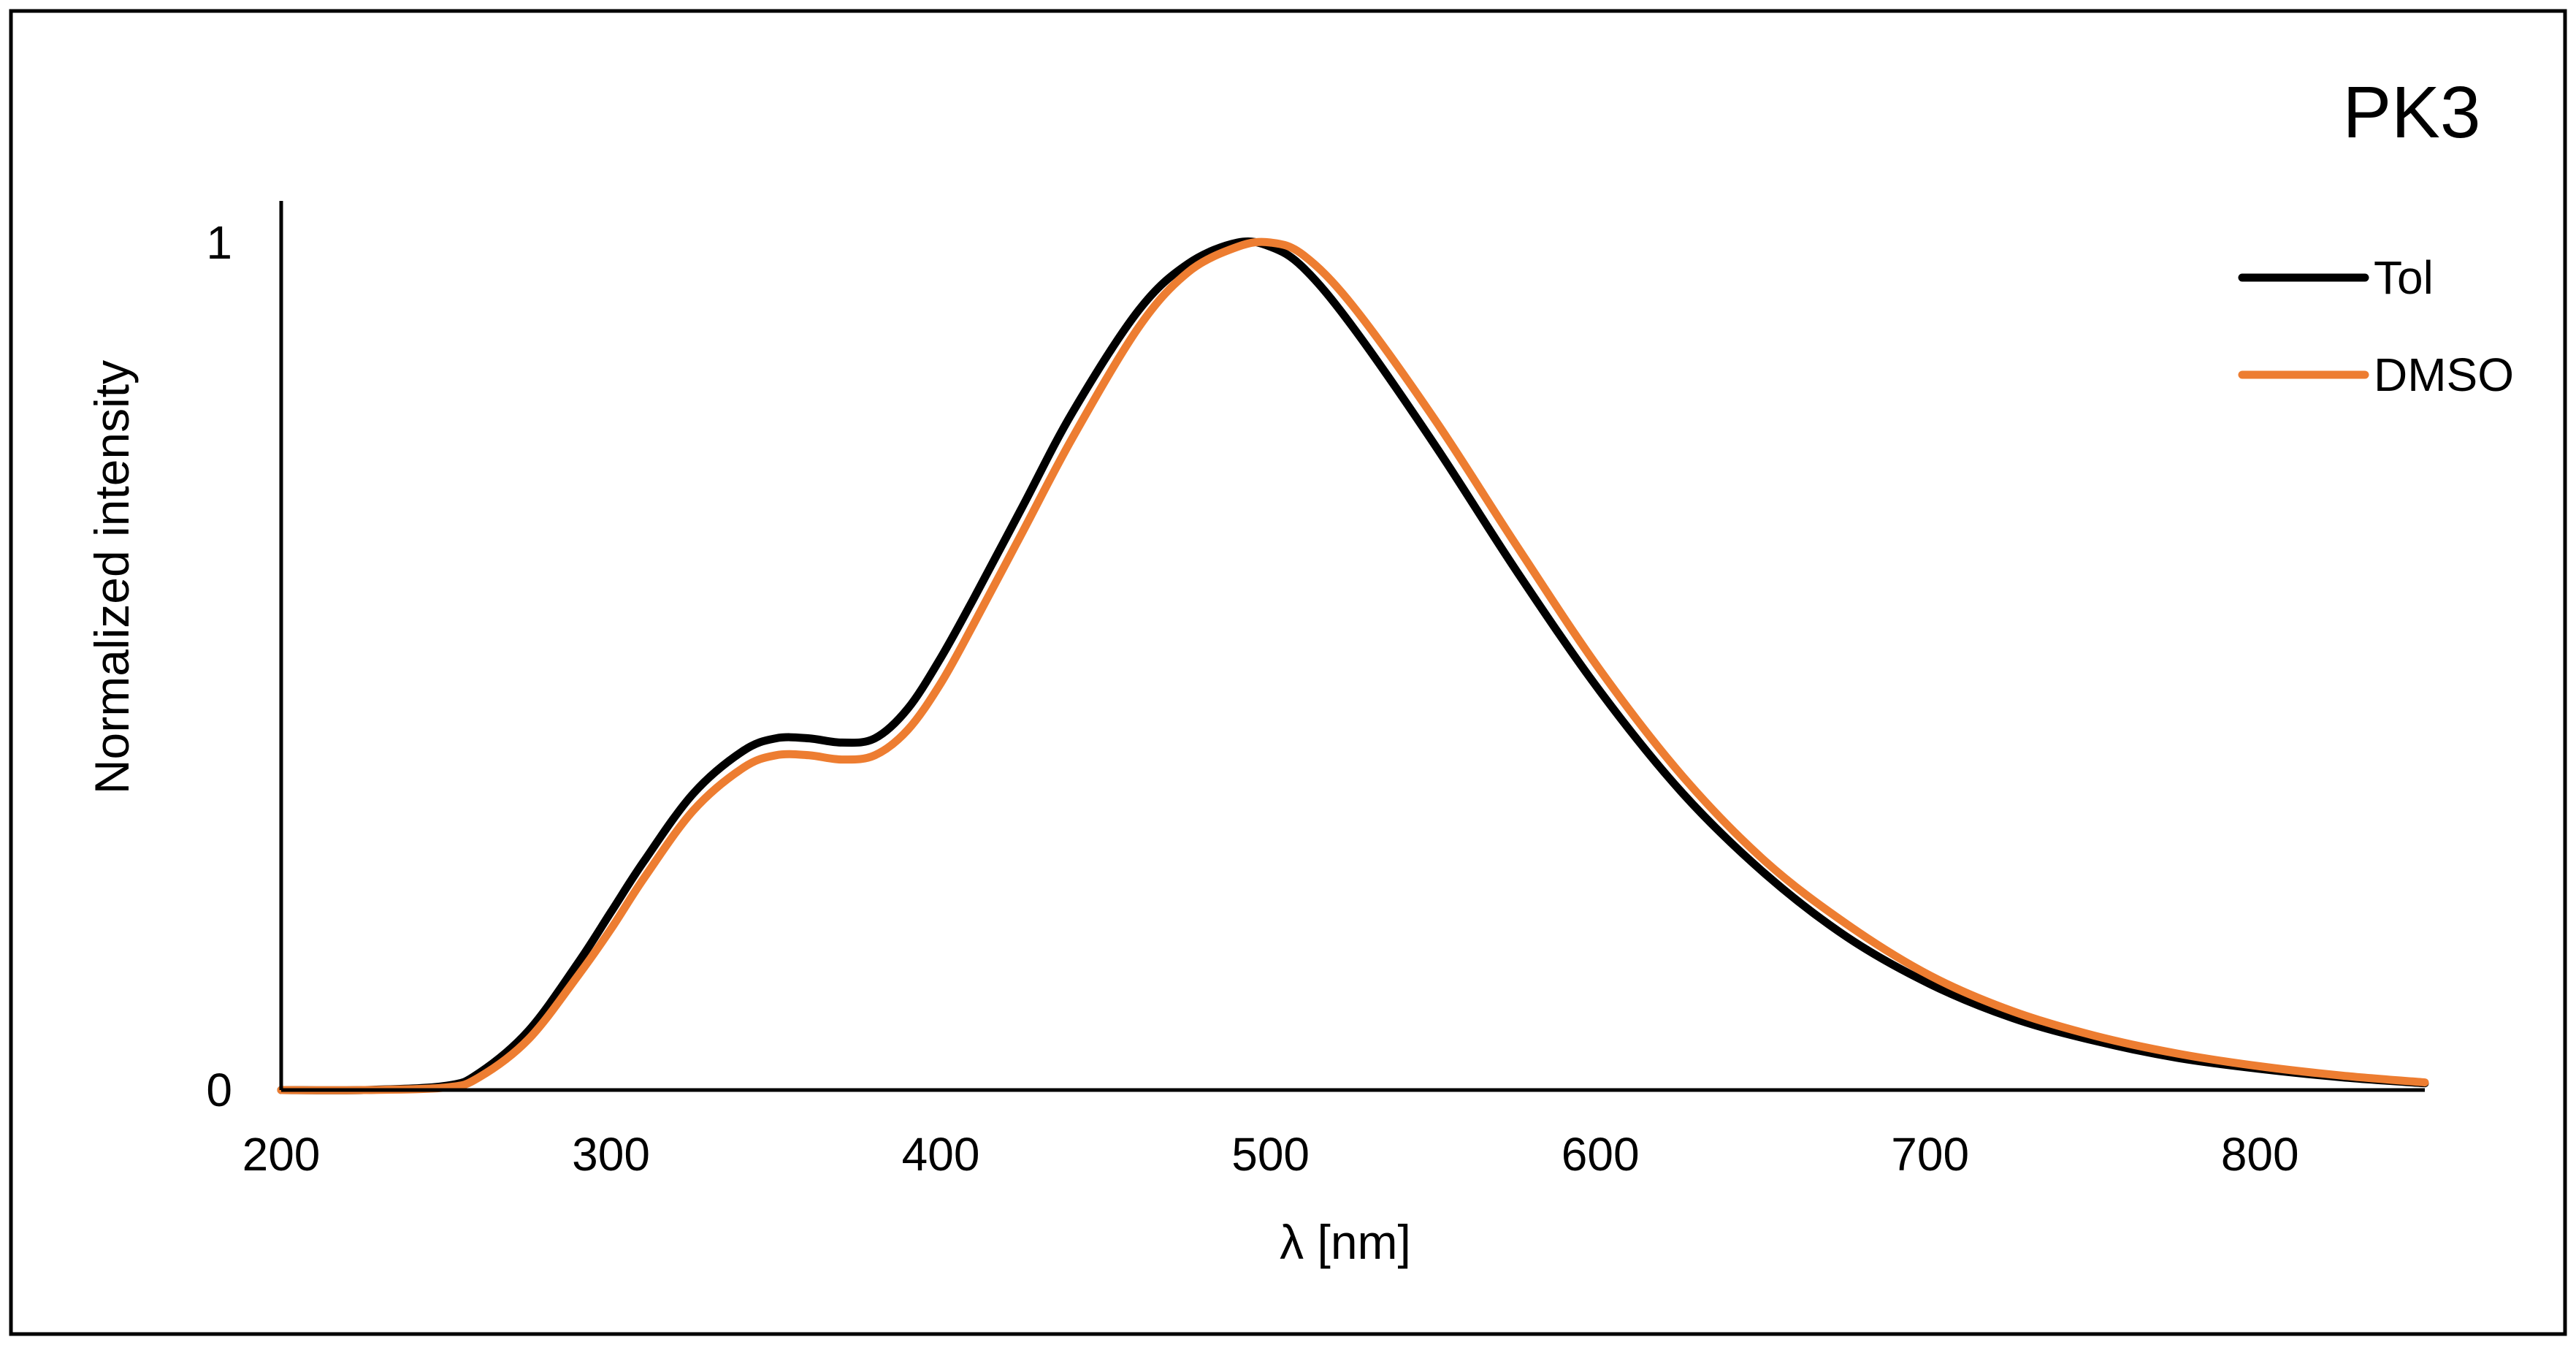 The width and height of the screenshot is (2576, 1345). What do you see at coordinates (2411, 112) in the screenshot?
I see `chart-title: PK3` at bounding box center [2411, 112].